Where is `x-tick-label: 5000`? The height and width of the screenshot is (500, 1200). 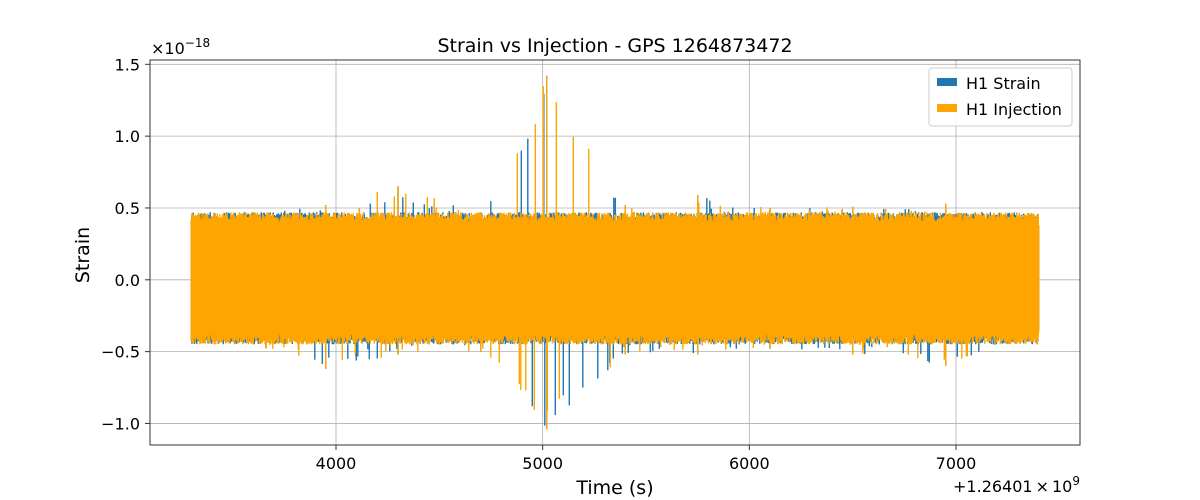
x-tick-label: 5000 is located at coordinates (542, 463).